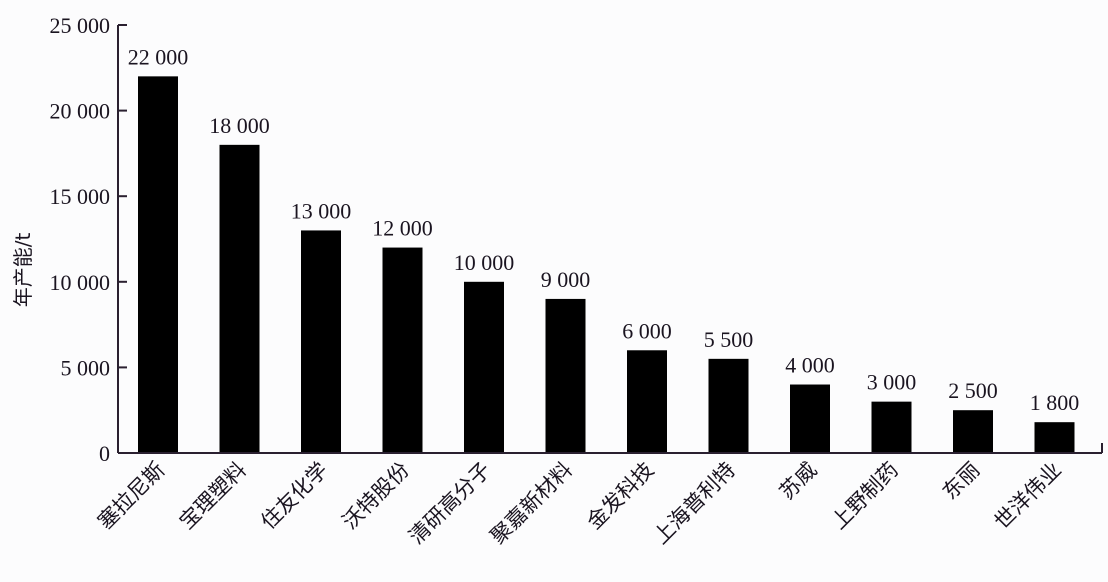 Image resolution: width=1108 pixels, height=582 pixels. Describe the element at coordinates (80, 196) in the screenshot. I see `y-tick-label: 15 000` at that location.